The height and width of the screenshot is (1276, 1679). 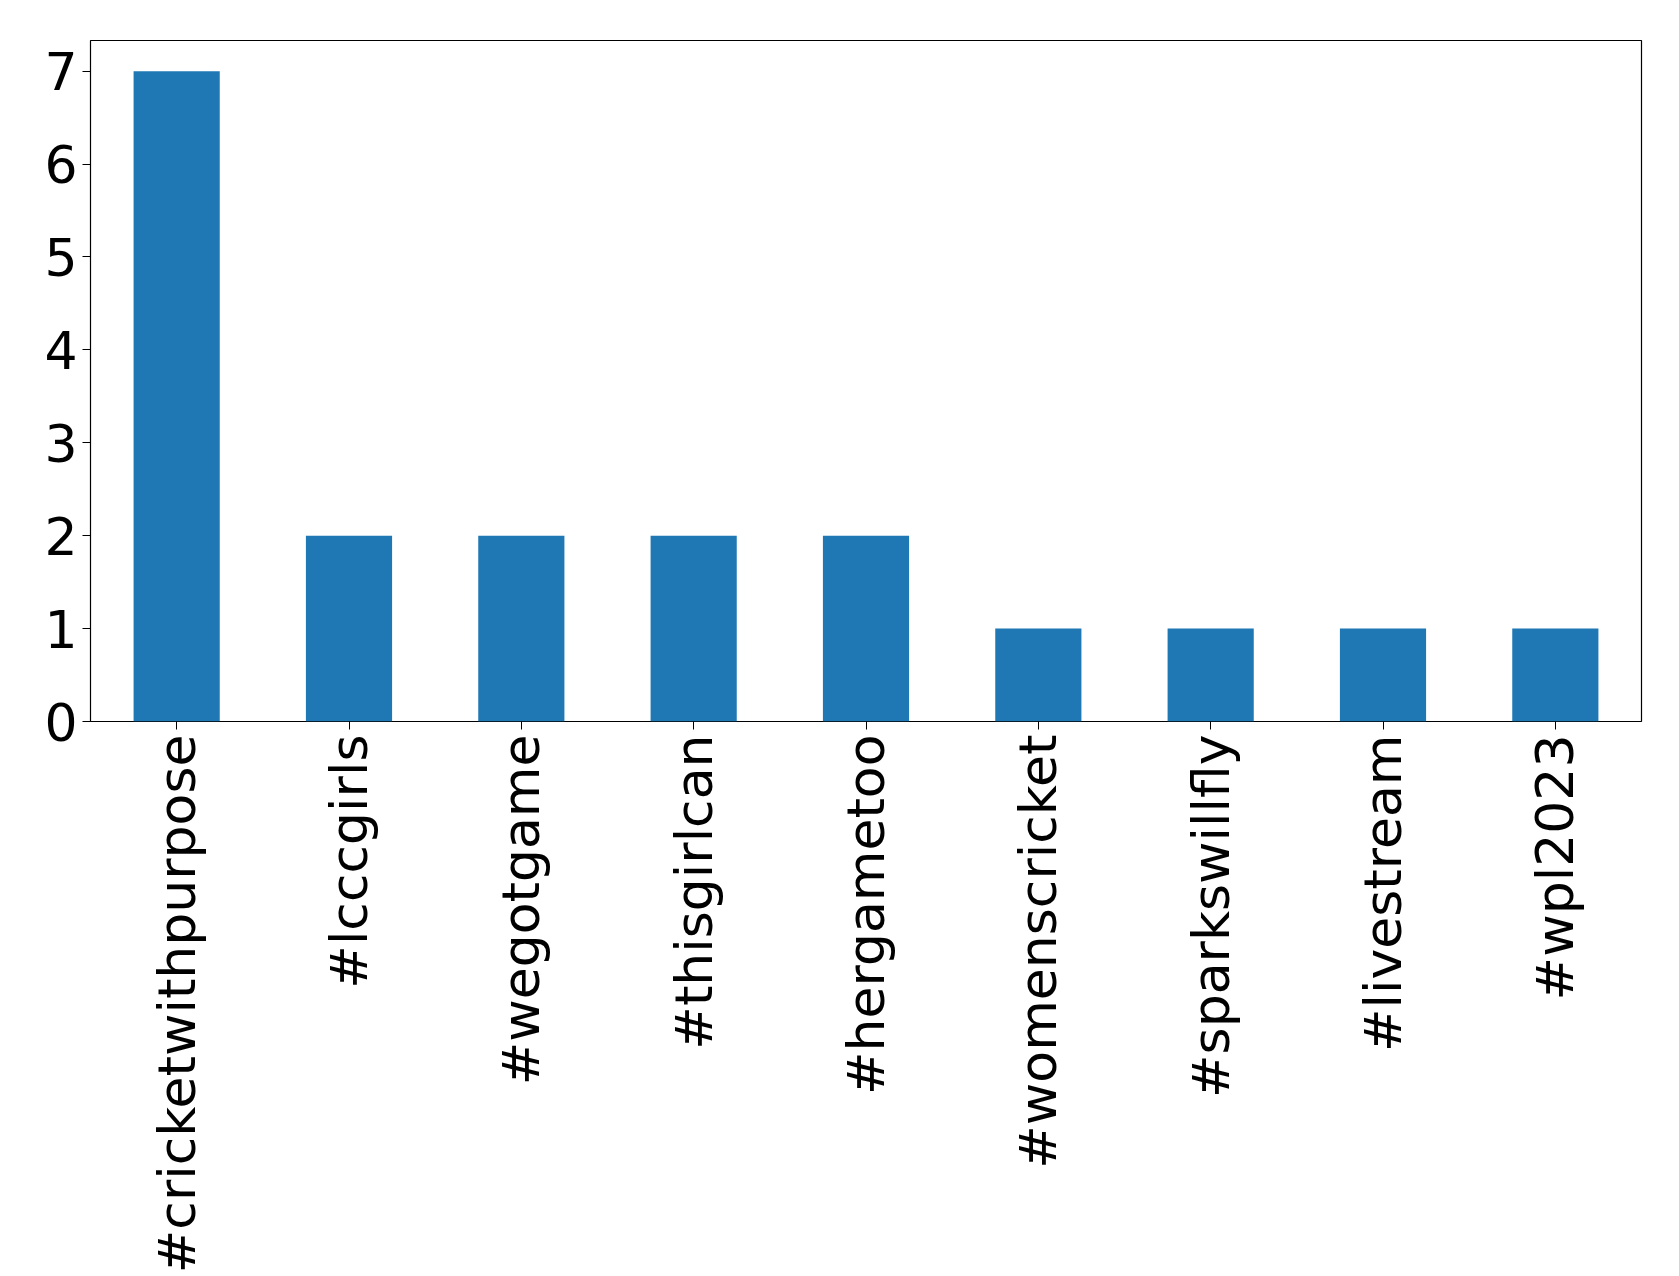 What do you see at coordinates (61, 722) in the screenshot?
I see `y-tick-label: 0` at bounding box center [61, 722].